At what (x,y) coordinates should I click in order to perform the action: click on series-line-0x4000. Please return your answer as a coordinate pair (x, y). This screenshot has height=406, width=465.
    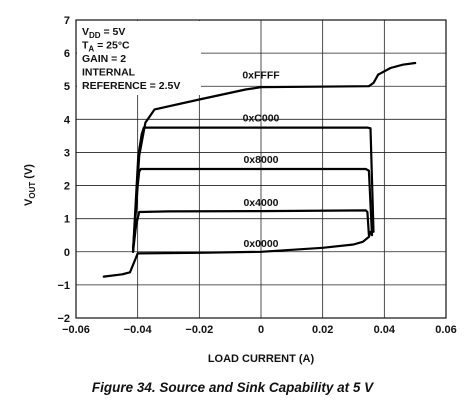
    Looking at the image, I should click on (250, 231).